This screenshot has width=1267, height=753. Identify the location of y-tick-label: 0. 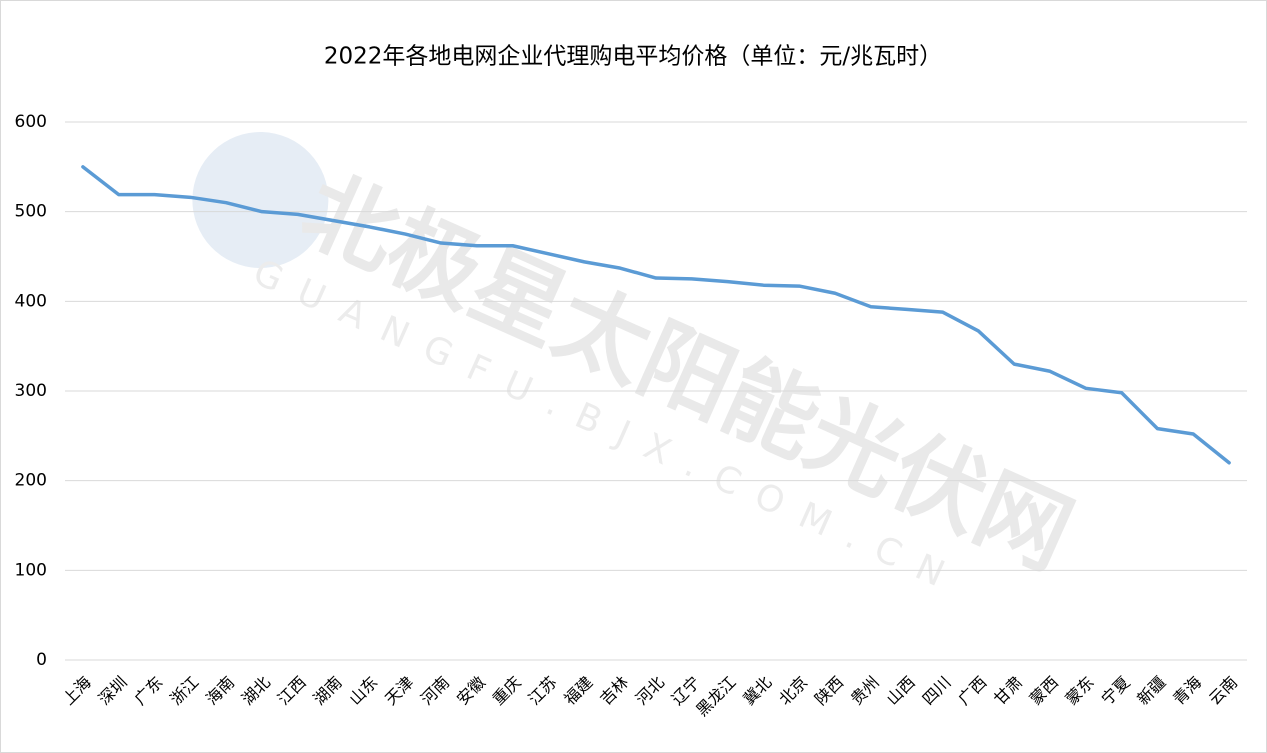
(41, 660).